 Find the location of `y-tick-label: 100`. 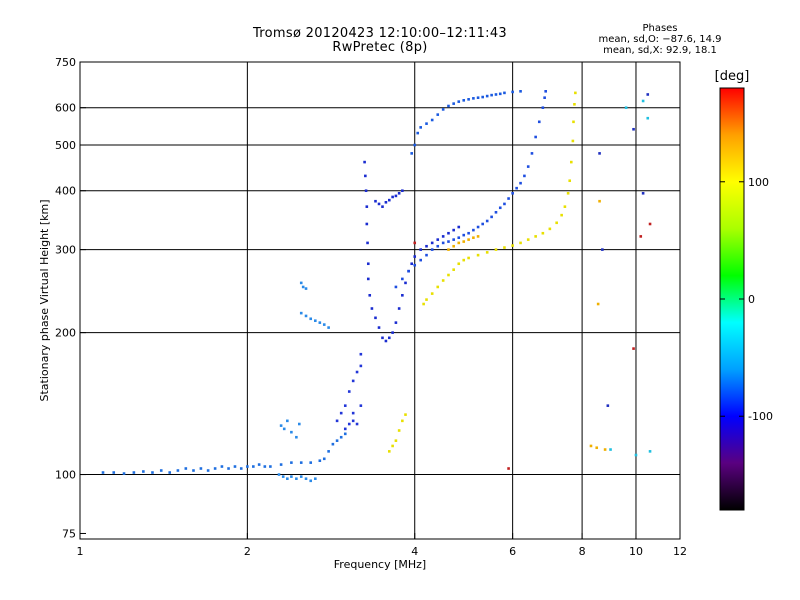

y-tick-label: 100 is located at coordinates (65, 475).